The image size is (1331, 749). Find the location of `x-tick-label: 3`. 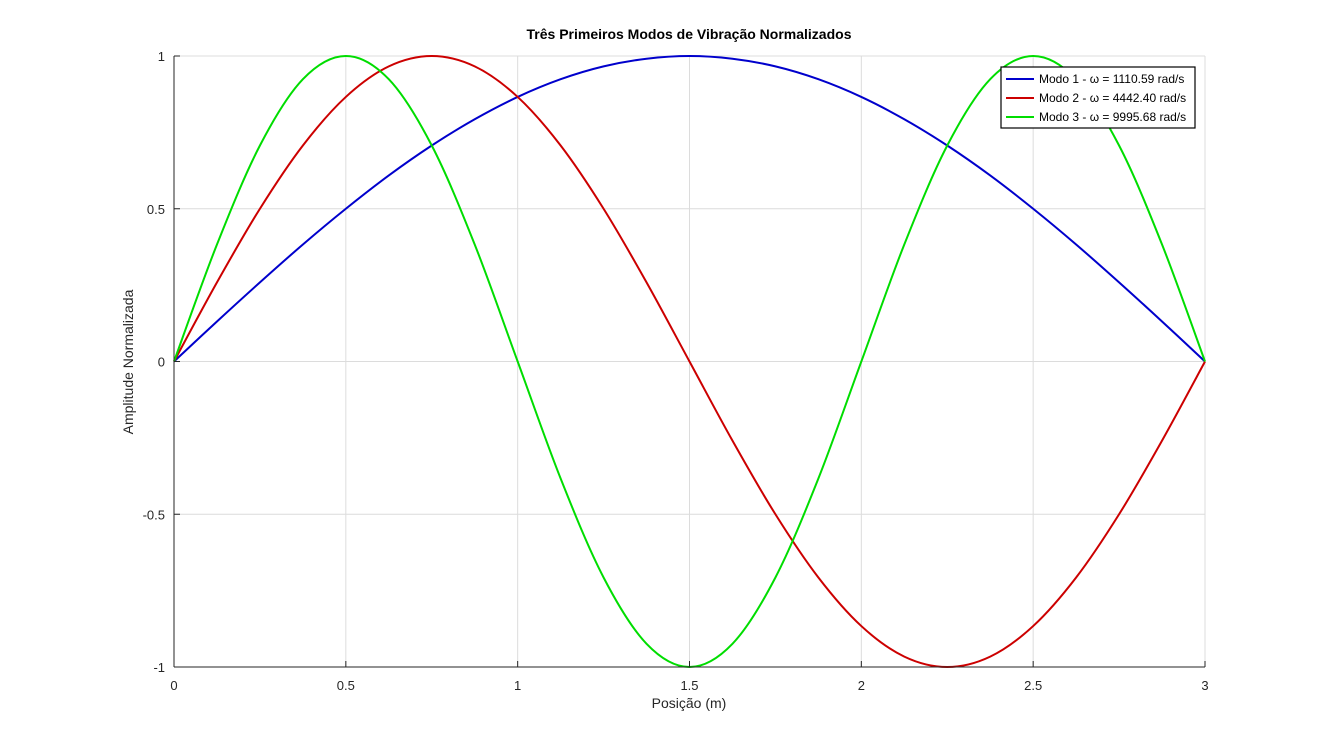

x-tick-label: 3 is located at coordinates (1204, 685).